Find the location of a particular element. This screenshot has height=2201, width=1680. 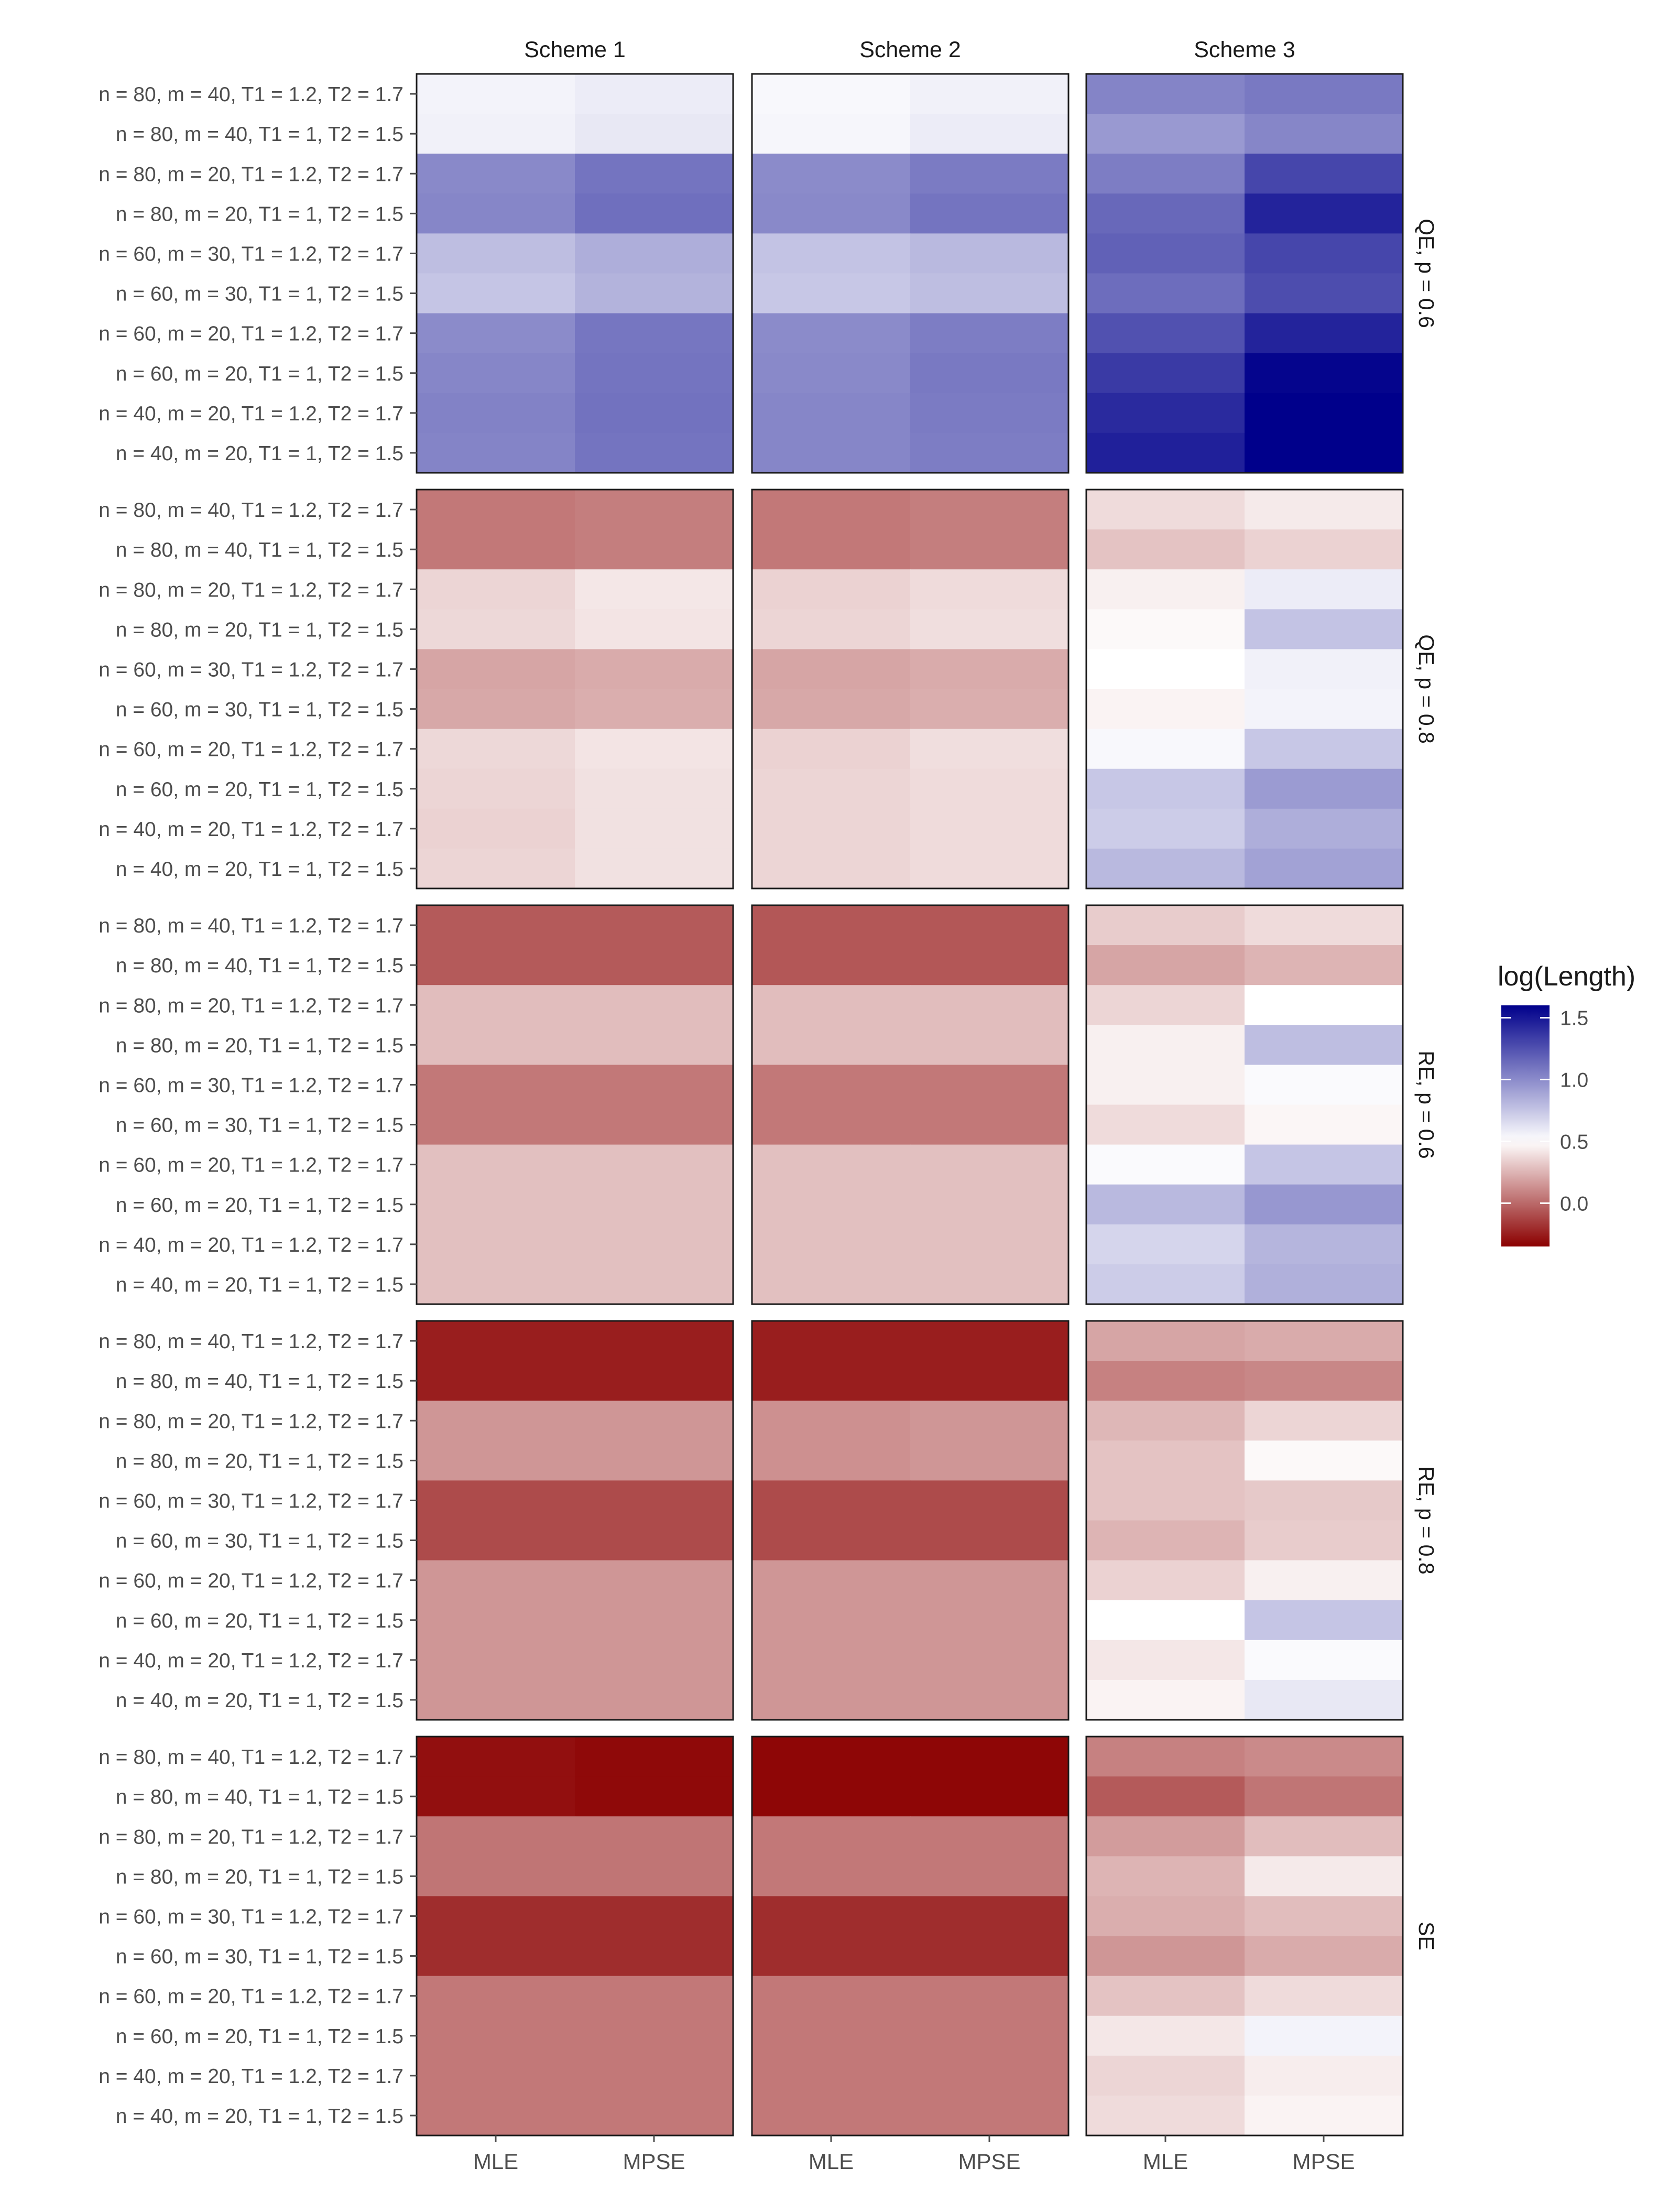

y-tick-label: n = 80, m = 40, T1 = 1, T2 = 1.5 is located at coordinates (259, 966).